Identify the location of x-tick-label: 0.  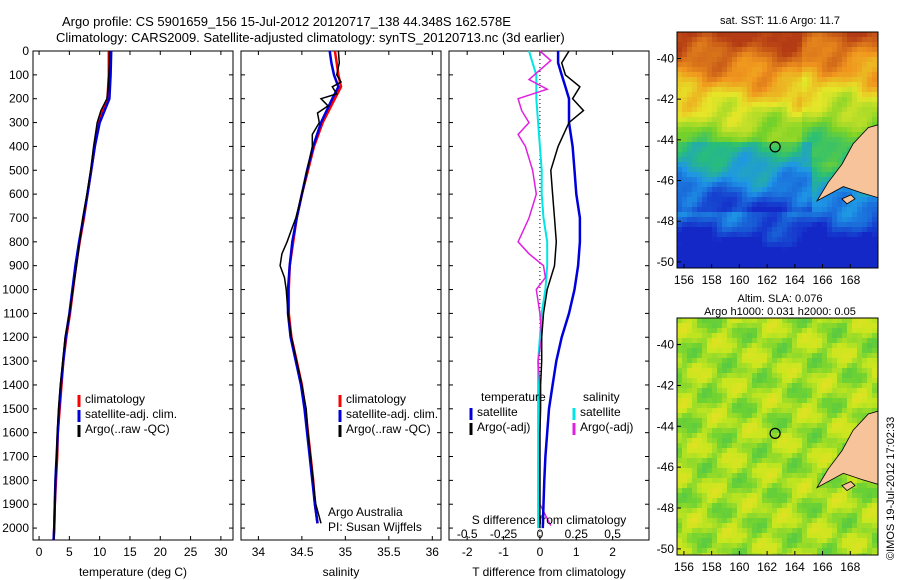
(39, 552).